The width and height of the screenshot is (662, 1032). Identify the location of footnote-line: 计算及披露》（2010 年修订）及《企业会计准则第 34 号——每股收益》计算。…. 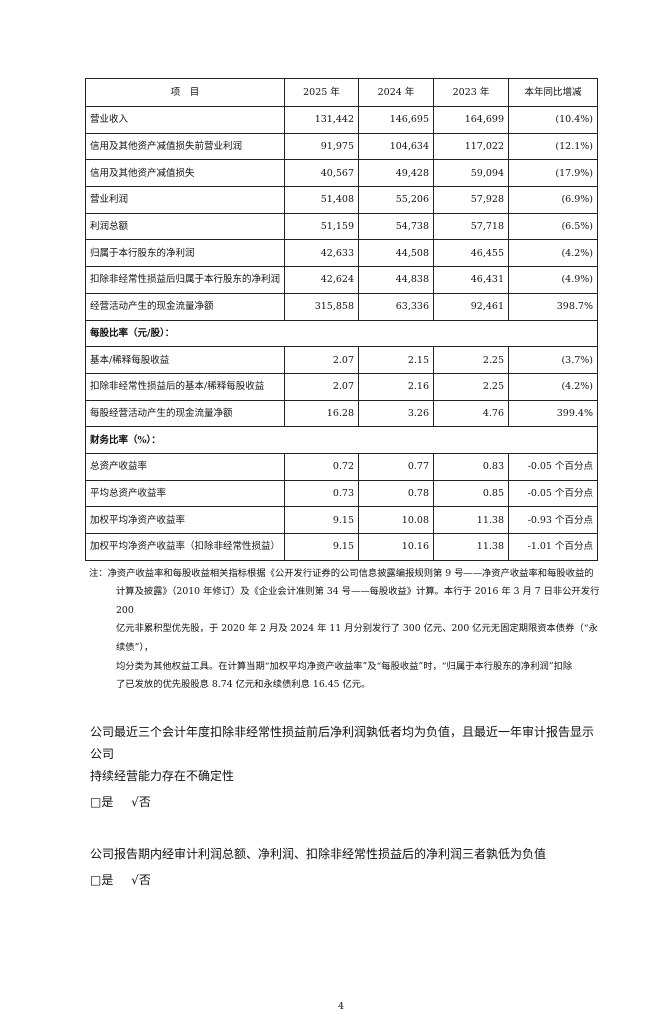
(358, 601).